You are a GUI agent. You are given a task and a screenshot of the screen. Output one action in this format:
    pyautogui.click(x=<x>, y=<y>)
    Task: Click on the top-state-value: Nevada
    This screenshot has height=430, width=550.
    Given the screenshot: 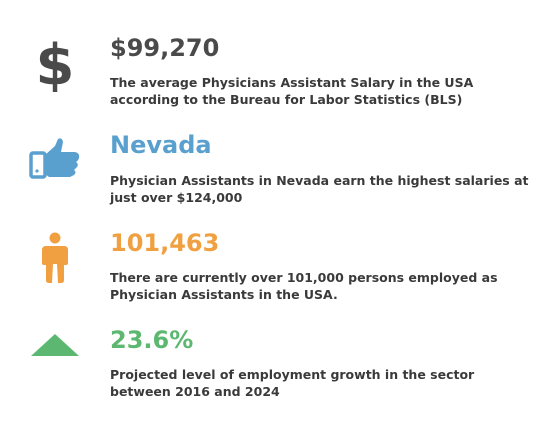 What is the action you would take?
    pyautogui.click(x=161, y=145)
    